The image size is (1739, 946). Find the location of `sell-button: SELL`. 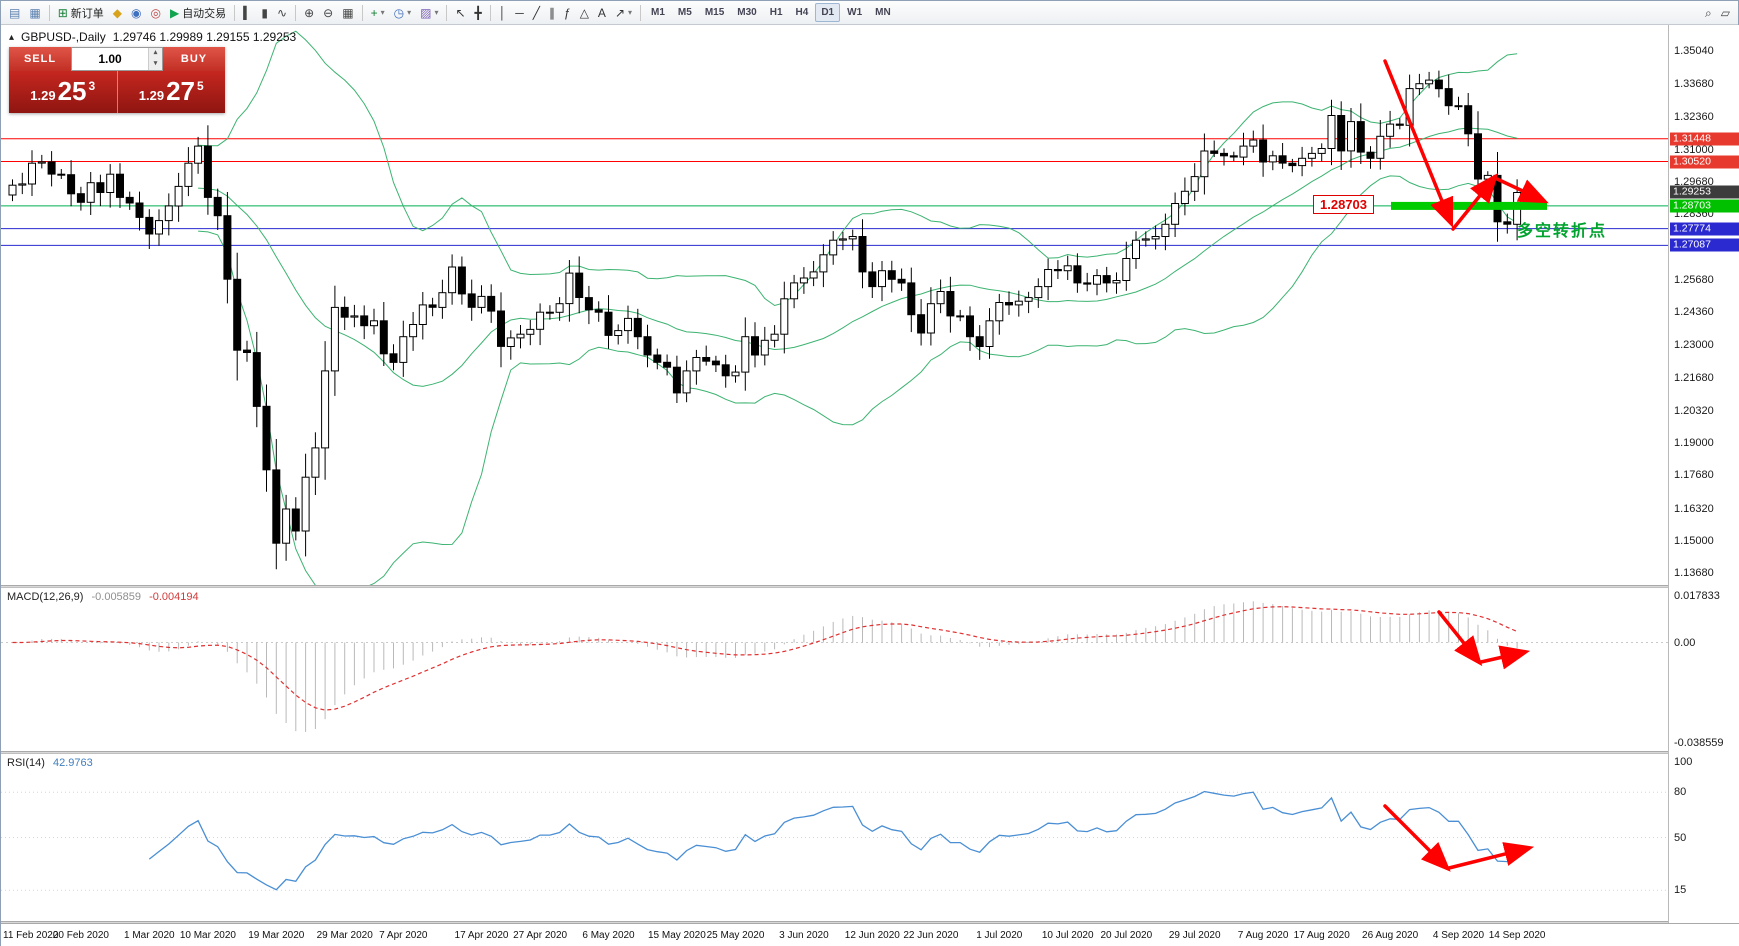

sell-button: SELL is located at coordinates (40, 59).